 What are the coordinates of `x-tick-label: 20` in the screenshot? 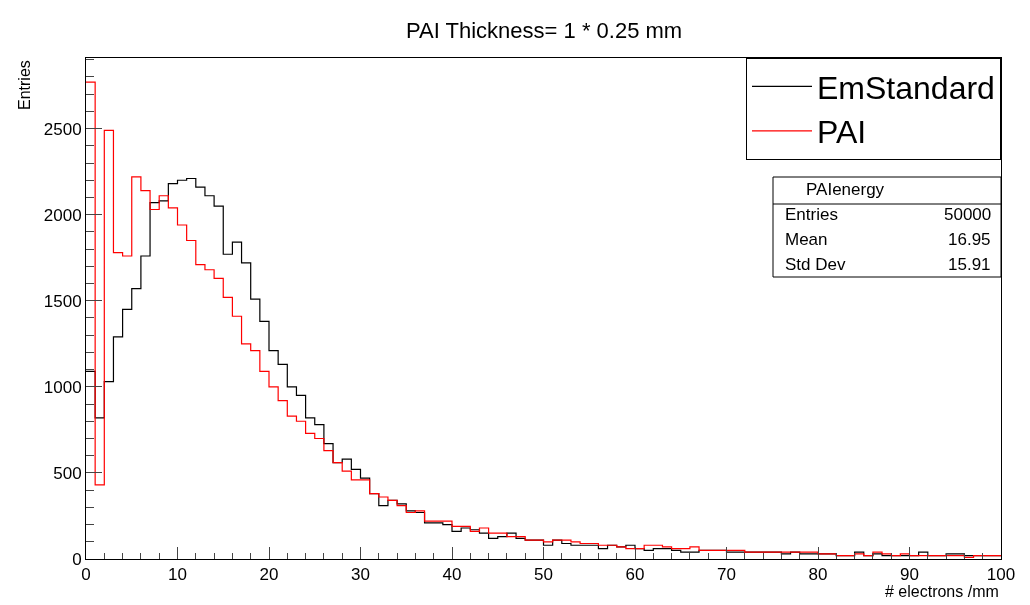 It's located at (269, 575).